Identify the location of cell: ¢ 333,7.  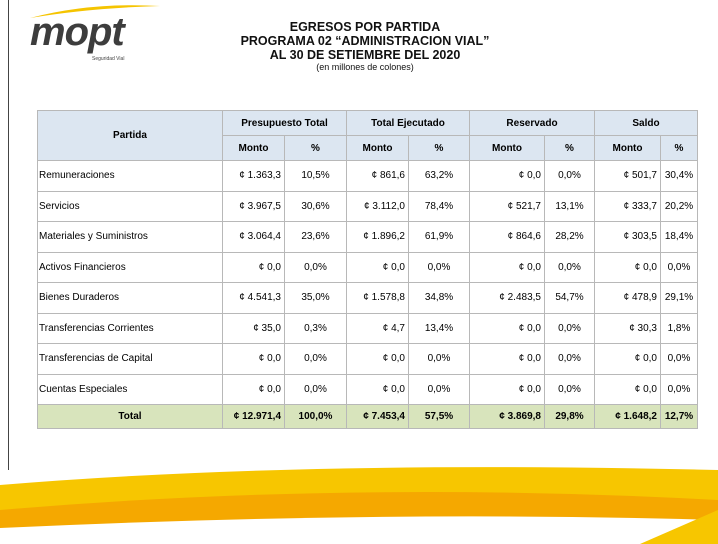
(627, 206).